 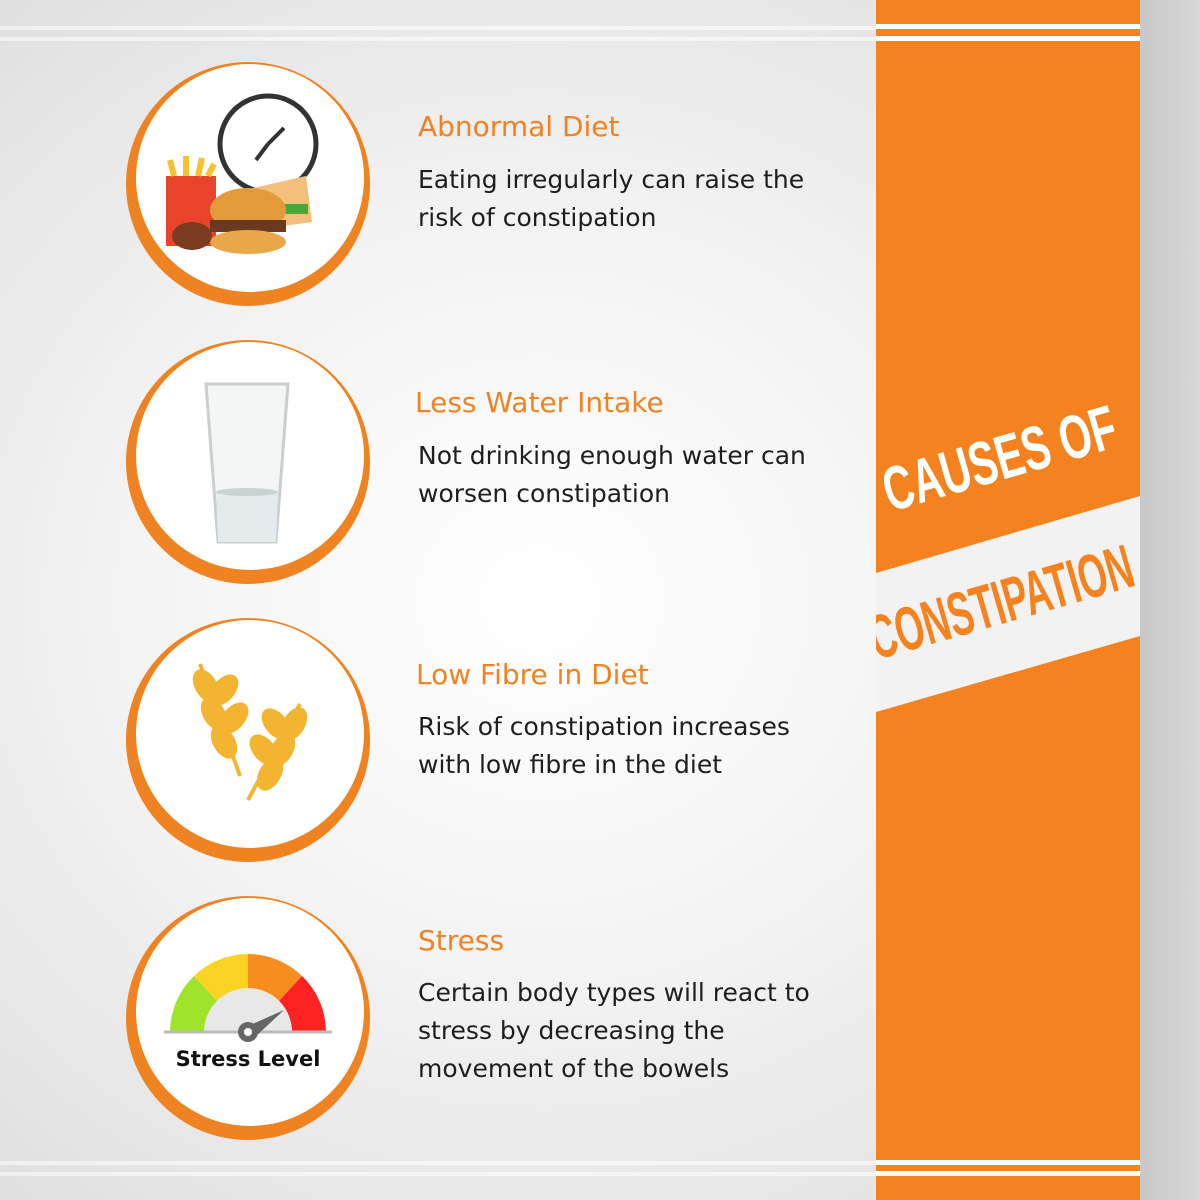 What do you see at coordinates (519, 126) in the screenshot?
I see `cause-title: Abnormal Diet` at bounding box center [519, 126].